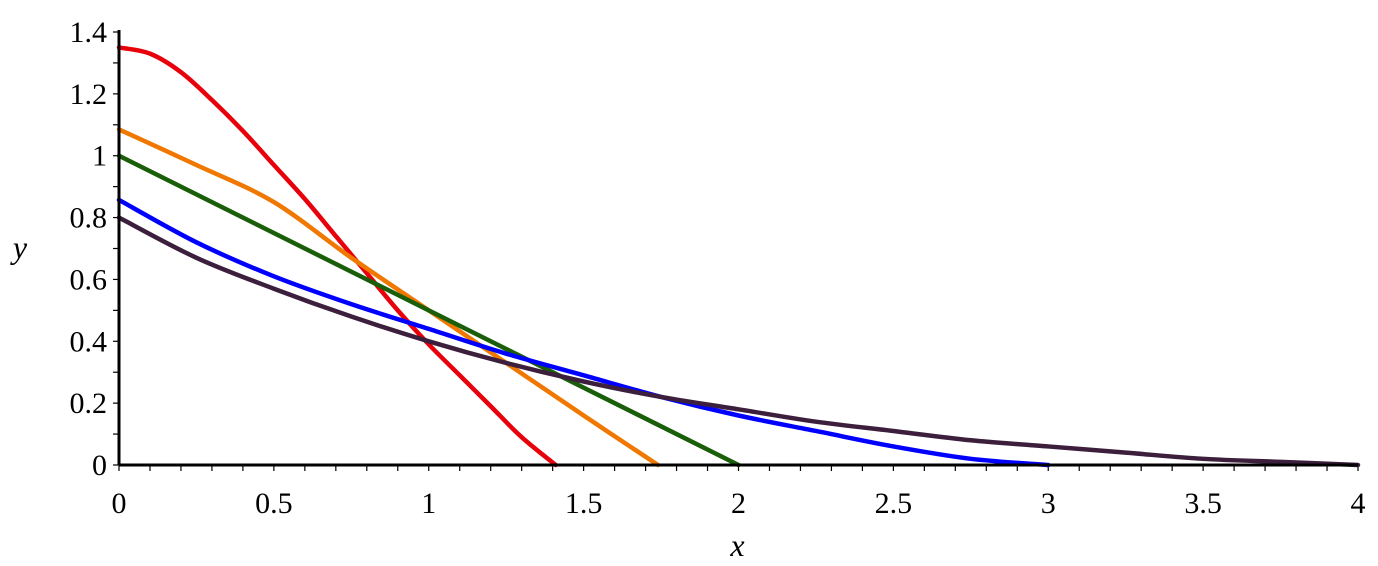 Image resolution: width=1378 pixels, height=566 pixels. Describe the element at coordinates (1203, 503) in the screenshot. I see `x-tick-label: 3.5` at that location.